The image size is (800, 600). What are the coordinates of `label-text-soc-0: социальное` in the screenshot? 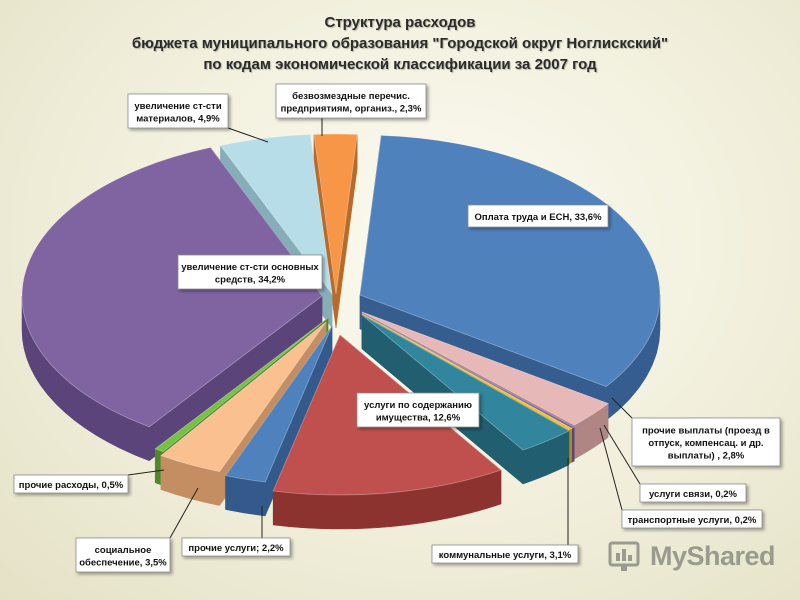 It's located at (123, 550).